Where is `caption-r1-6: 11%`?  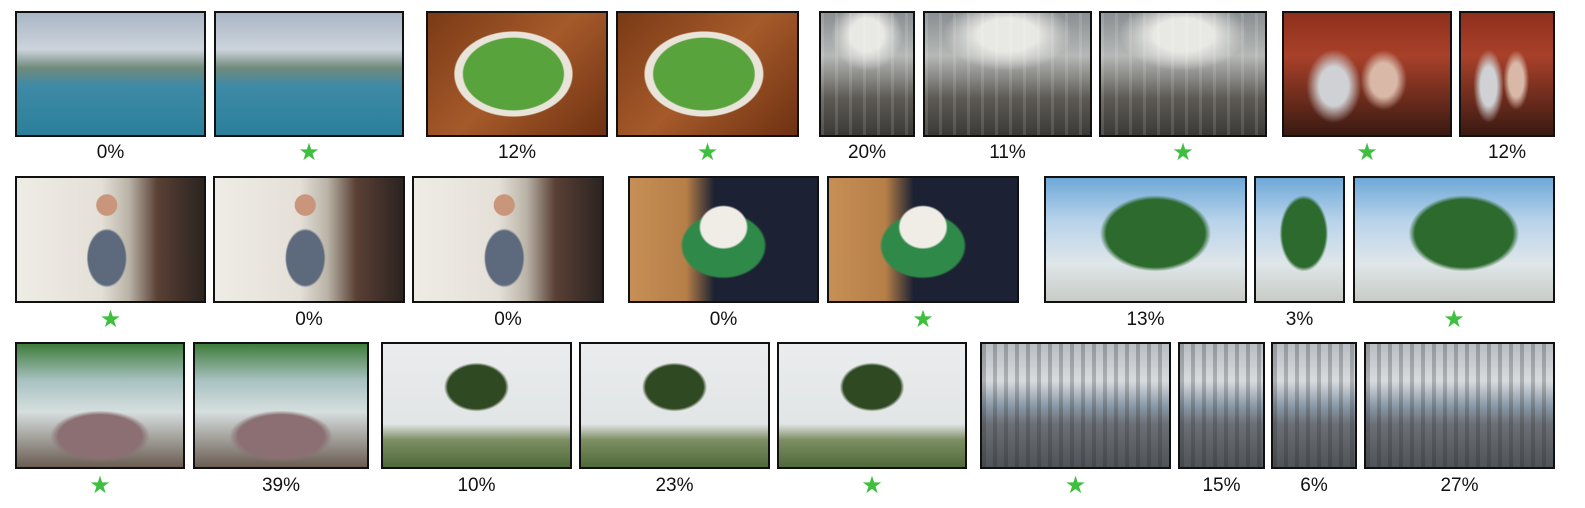 caption-r1-6: 11% is located at coordinates (1007, 152).